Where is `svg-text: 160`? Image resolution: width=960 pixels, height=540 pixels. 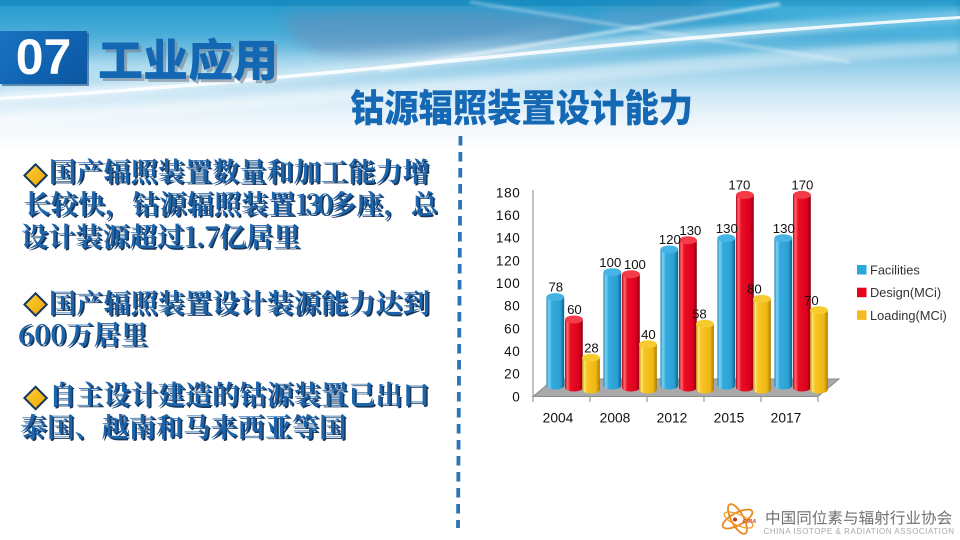 svg-text: 160 is located at coordinates (508, 215).